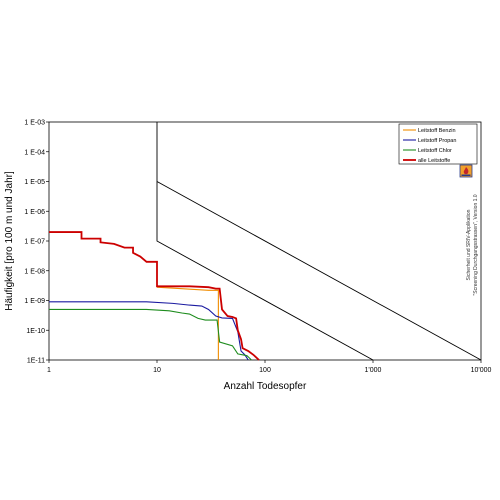 The height and width of the screenshot is (500, 500). What do you see at coordinates (34, 123) in the screenshot?
I see `y-tick-label: 1 E-03` at bounding box center [34, 123].